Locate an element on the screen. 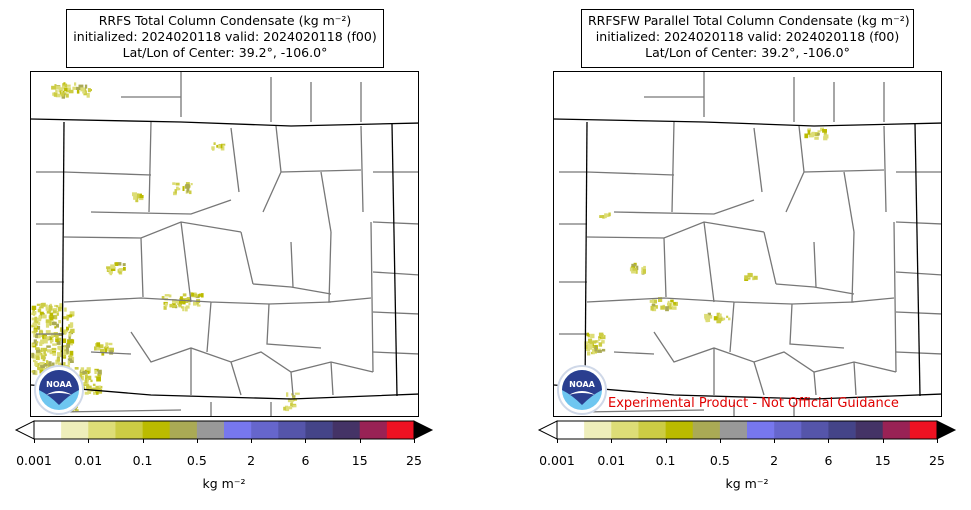 This screenshot has height=510, width=971. logo-sky is located at coordinates (582, 387).